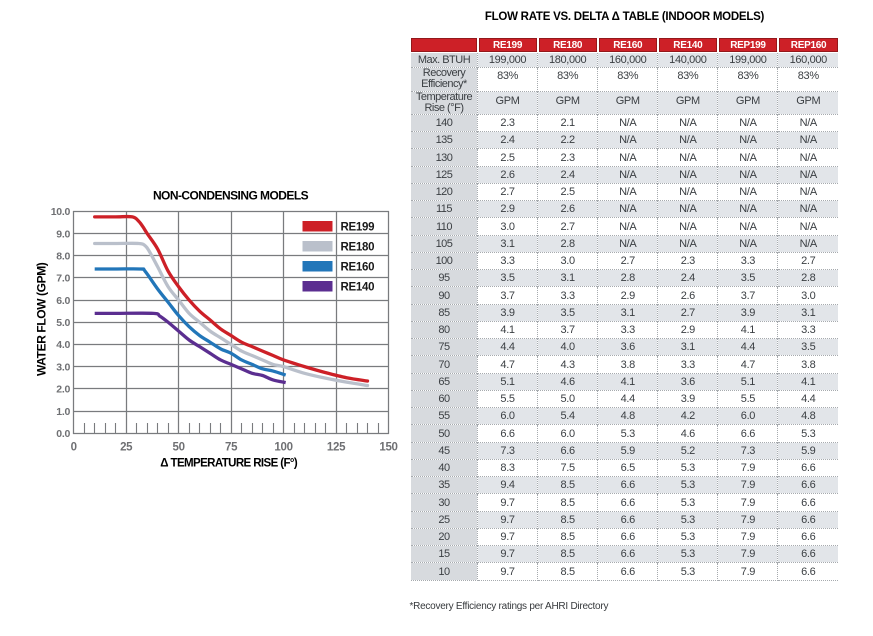 The image size is (873, 636). What do you see at coordinates (63, 367) in the screenshot?
I see `svg-text: 3.0` at bounding box center [63, 367].